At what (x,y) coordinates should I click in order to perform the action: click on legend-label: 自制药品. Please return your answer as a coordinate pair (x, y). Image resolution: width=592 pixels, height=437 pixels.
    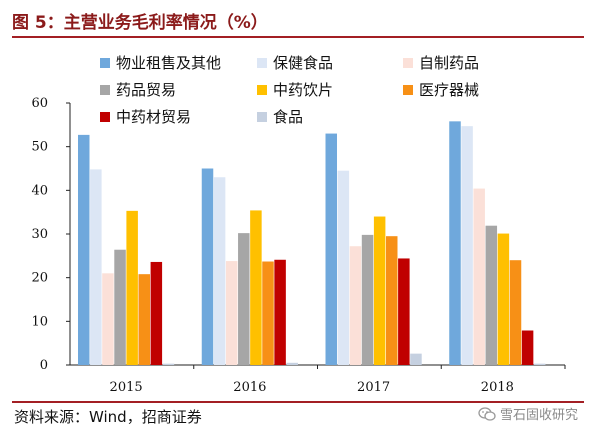
    Looking at the image, I should click on (449, 63).